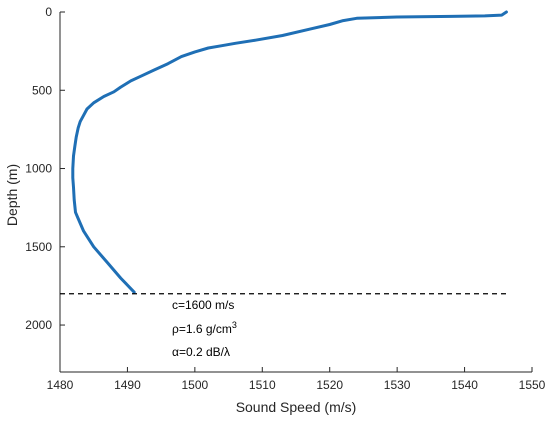 Image resolution: width=550 pixels, height=425 pixels. I want to click on x-tick-label: 1500, so click(195, 385).